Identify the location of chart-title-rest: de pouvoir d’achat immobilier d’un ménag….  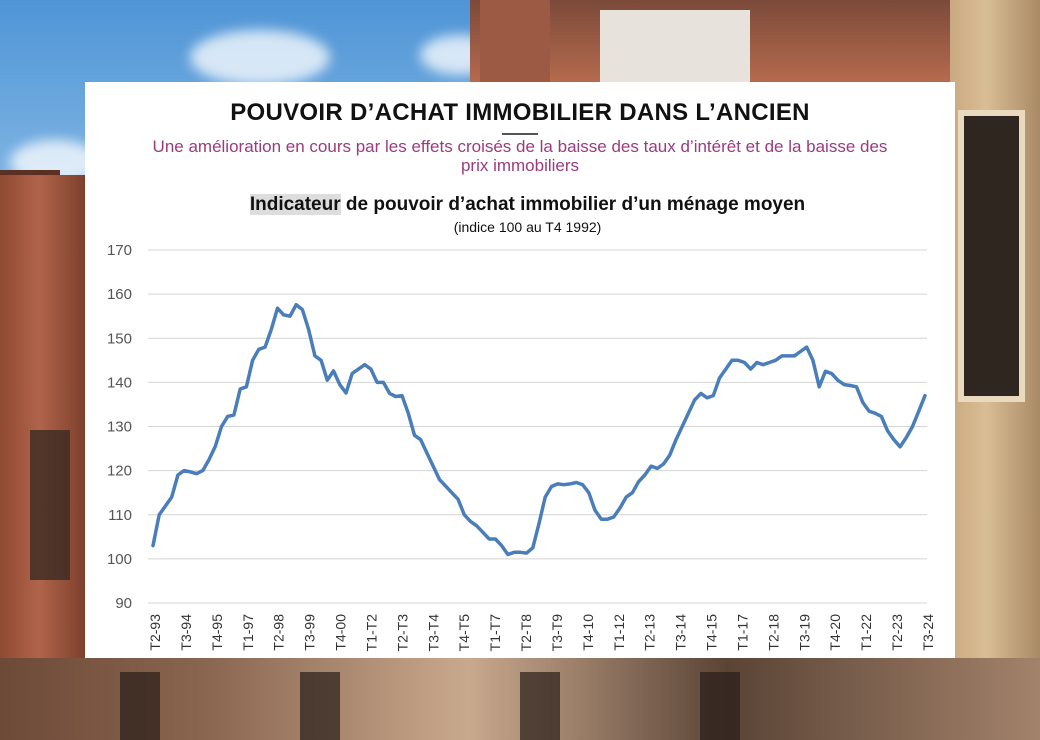
(573, 204).